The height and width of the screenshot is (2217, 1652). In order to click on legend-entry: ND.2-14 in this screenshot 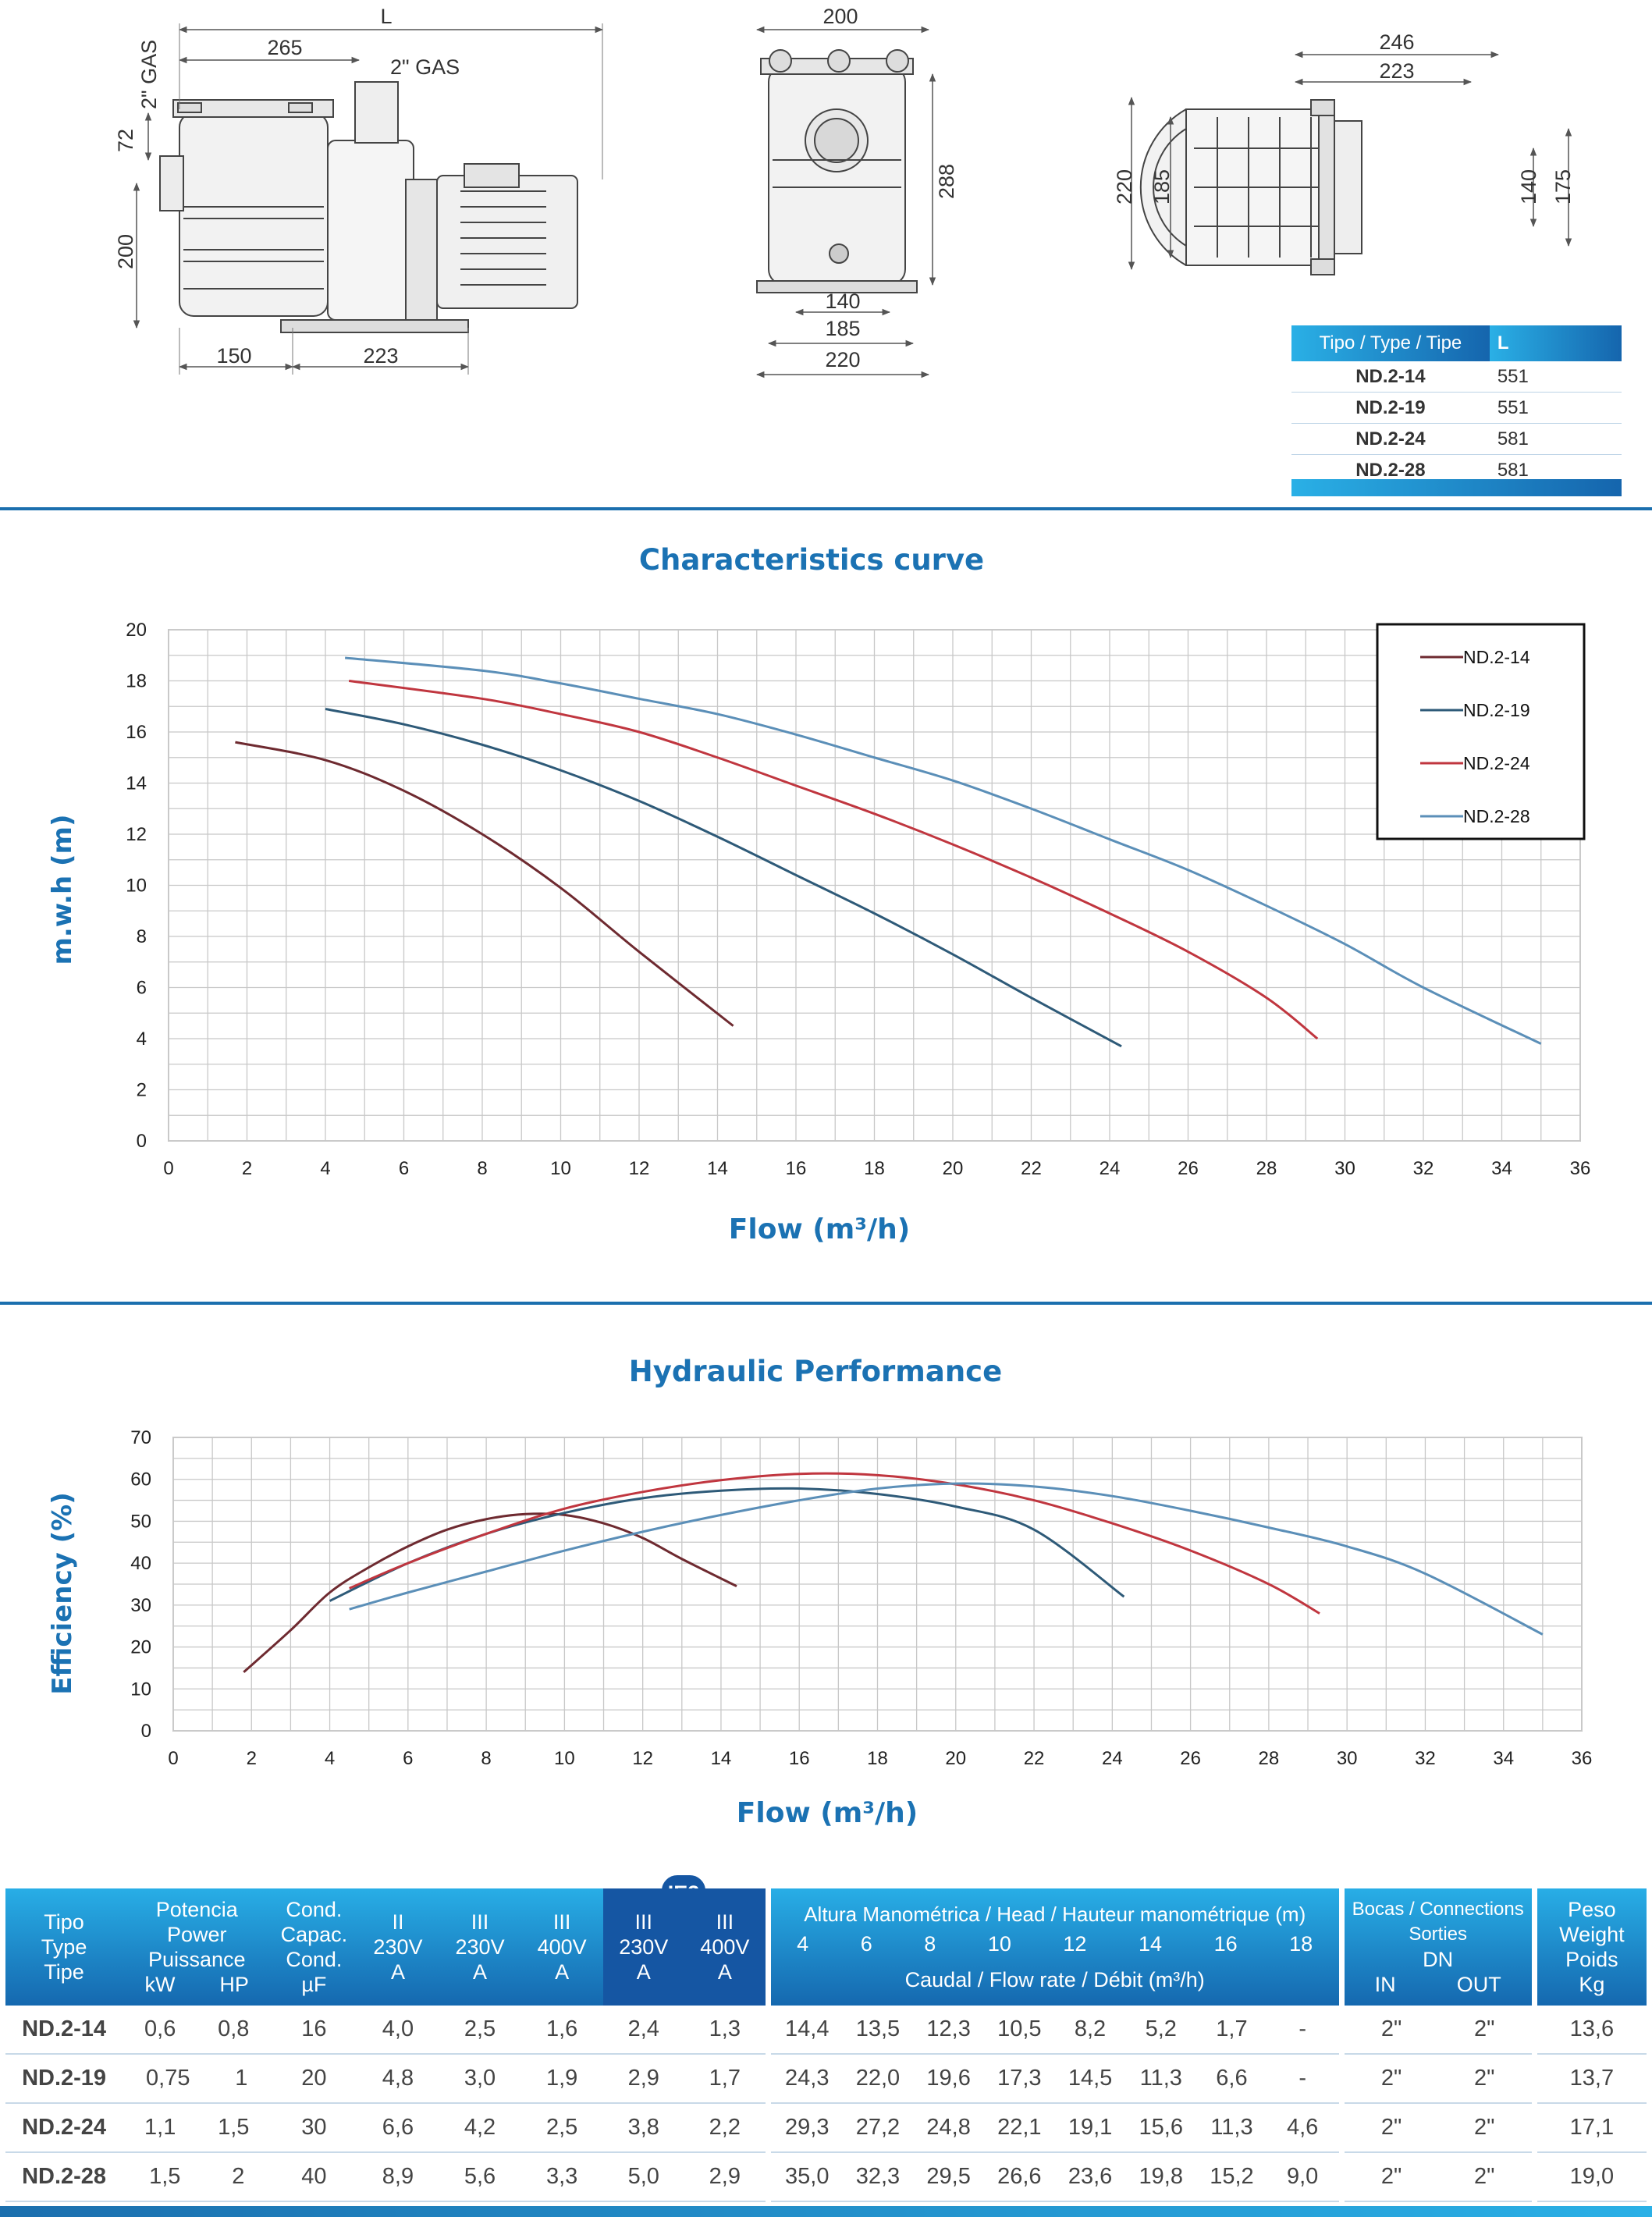, I will do `click(1497, 657)`.